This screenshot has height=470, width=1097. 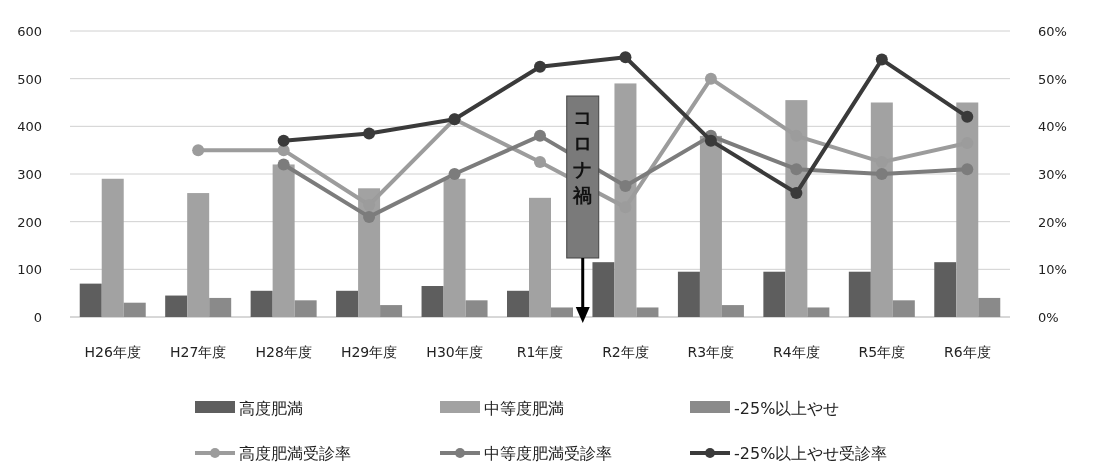 What do you see at coordinates (295, 453) in the screenshot?
I see `legend-label: 高度肥満受診率` at bounding box center [295, 453].